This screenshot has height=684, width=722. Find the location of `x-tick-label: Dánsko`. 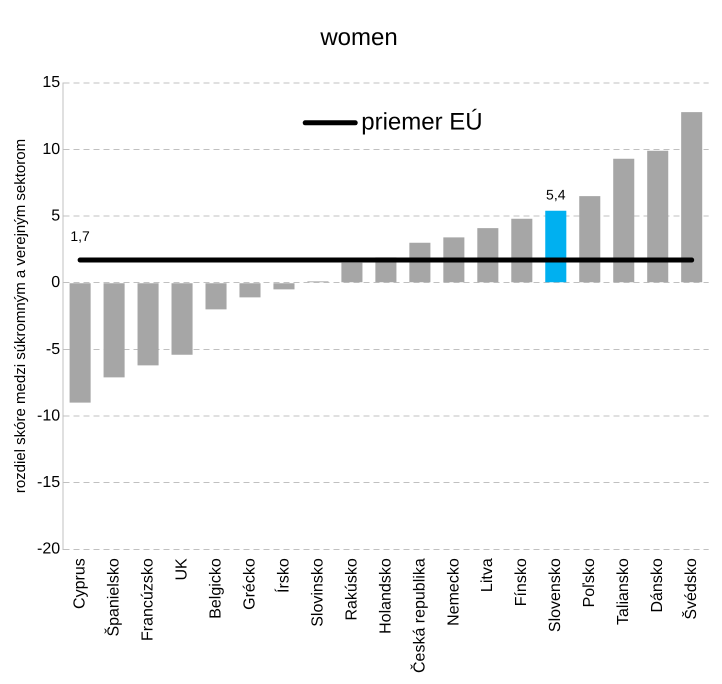

x-tick-label: Dánsko is located at coordinates (657, 585).